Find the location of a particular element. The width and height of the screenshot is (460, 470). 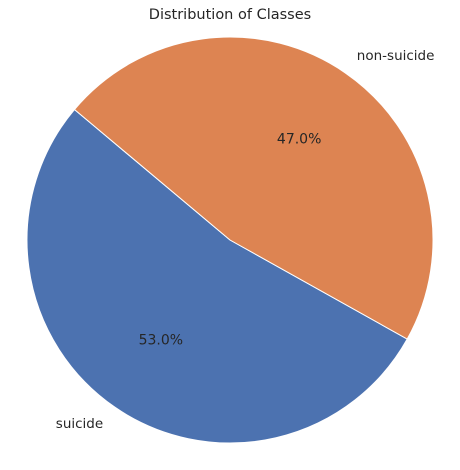

slice-label-suicide: suicide is located at coordinates (79, 424).